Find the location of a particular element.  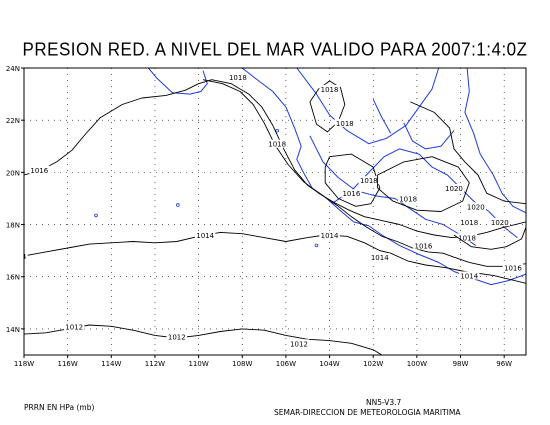

lat-tick-label: 20N is located at coordinates (13, 173).